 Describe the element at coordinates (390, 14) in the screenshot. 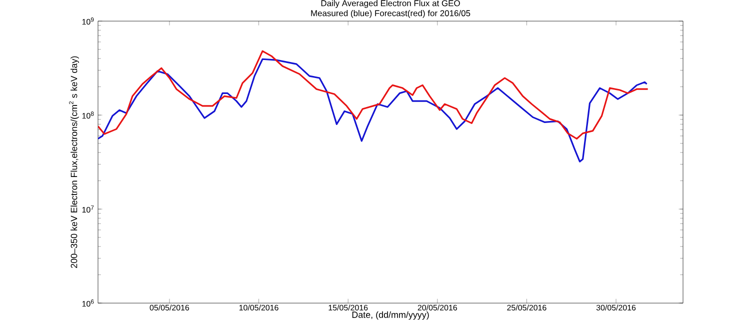

I see `chart-subtitle: Measured (blue) Forecast(red) for 2016/05` at that location.